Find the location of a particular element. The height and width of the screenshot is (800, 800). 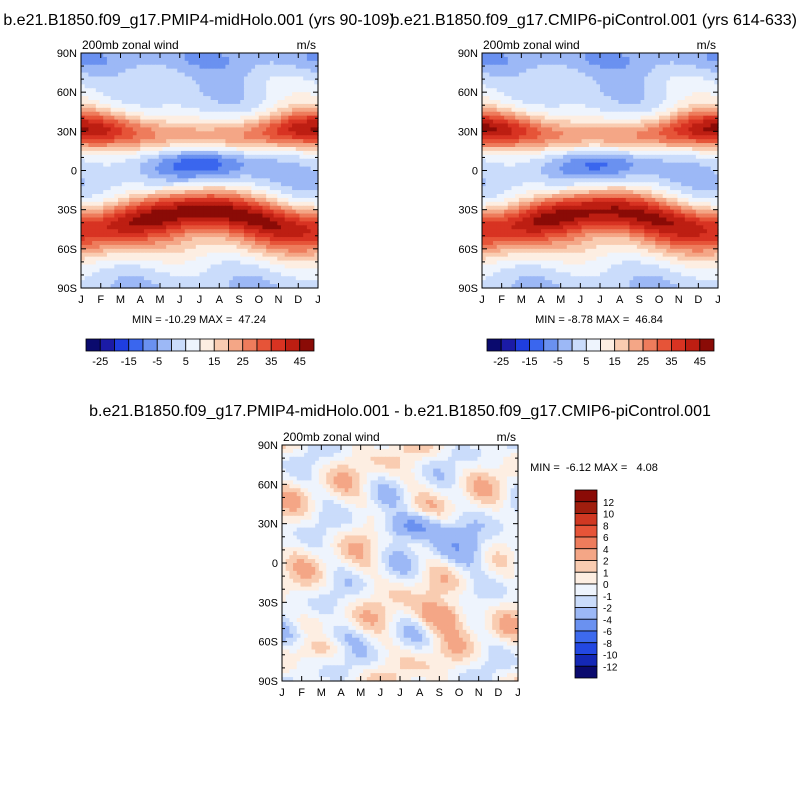

colorbar-label: 25 is located at coordinates (243, 362).